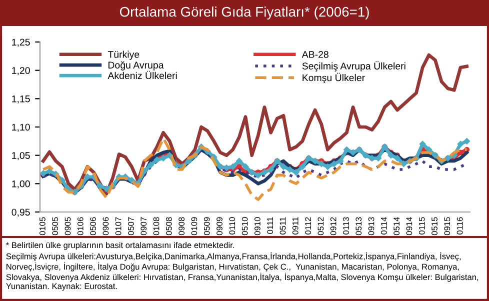 The image size is (489, 301). Describe the element at coordinates (219, 226) in the screenshot. I see `x-tick-label: 0909` at that location.